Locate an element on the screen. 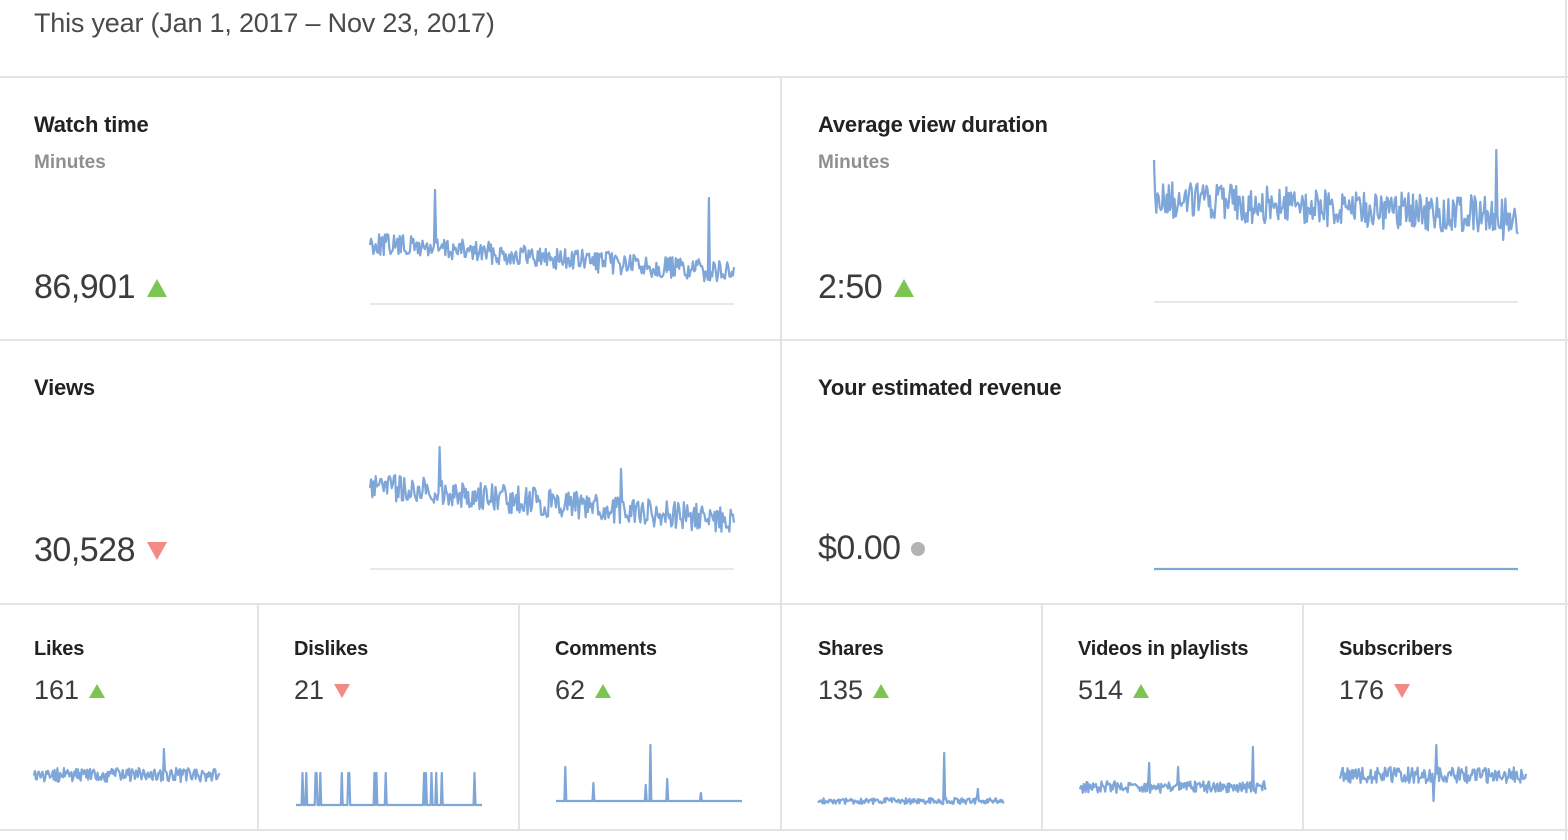 The image size is (1568, 840). metric-value: 514 is located at coordinates (1101, 690).